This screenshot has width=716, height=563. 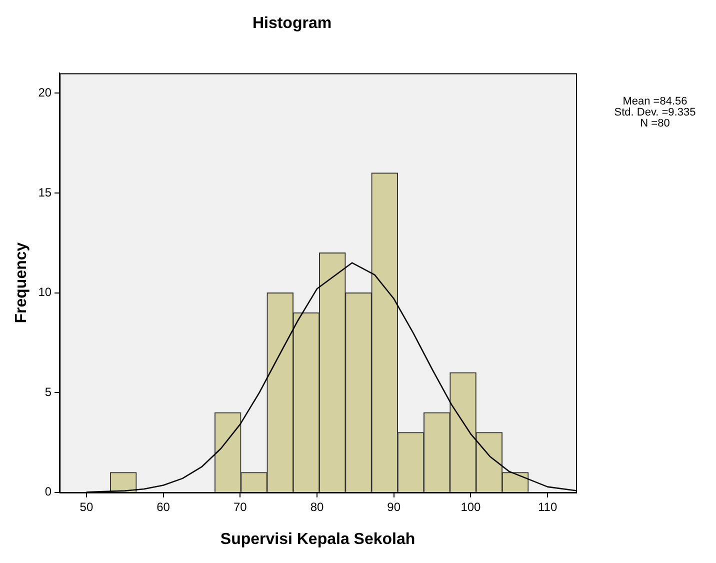 What do you see at coordinates (292, 23) in the screenshot?
I see `chart-title: Histogram` at bounding box center [292, 23].